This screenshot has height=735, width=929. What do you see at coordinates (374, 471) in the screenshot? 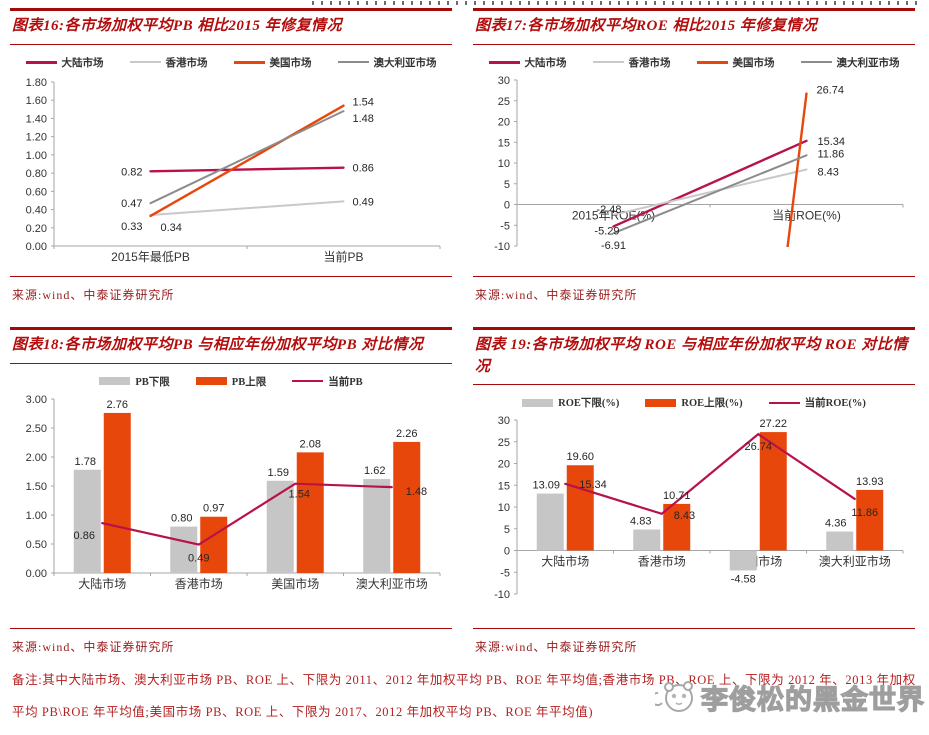
I see `svg-text: 1.62` at bounding box center [374, 471].